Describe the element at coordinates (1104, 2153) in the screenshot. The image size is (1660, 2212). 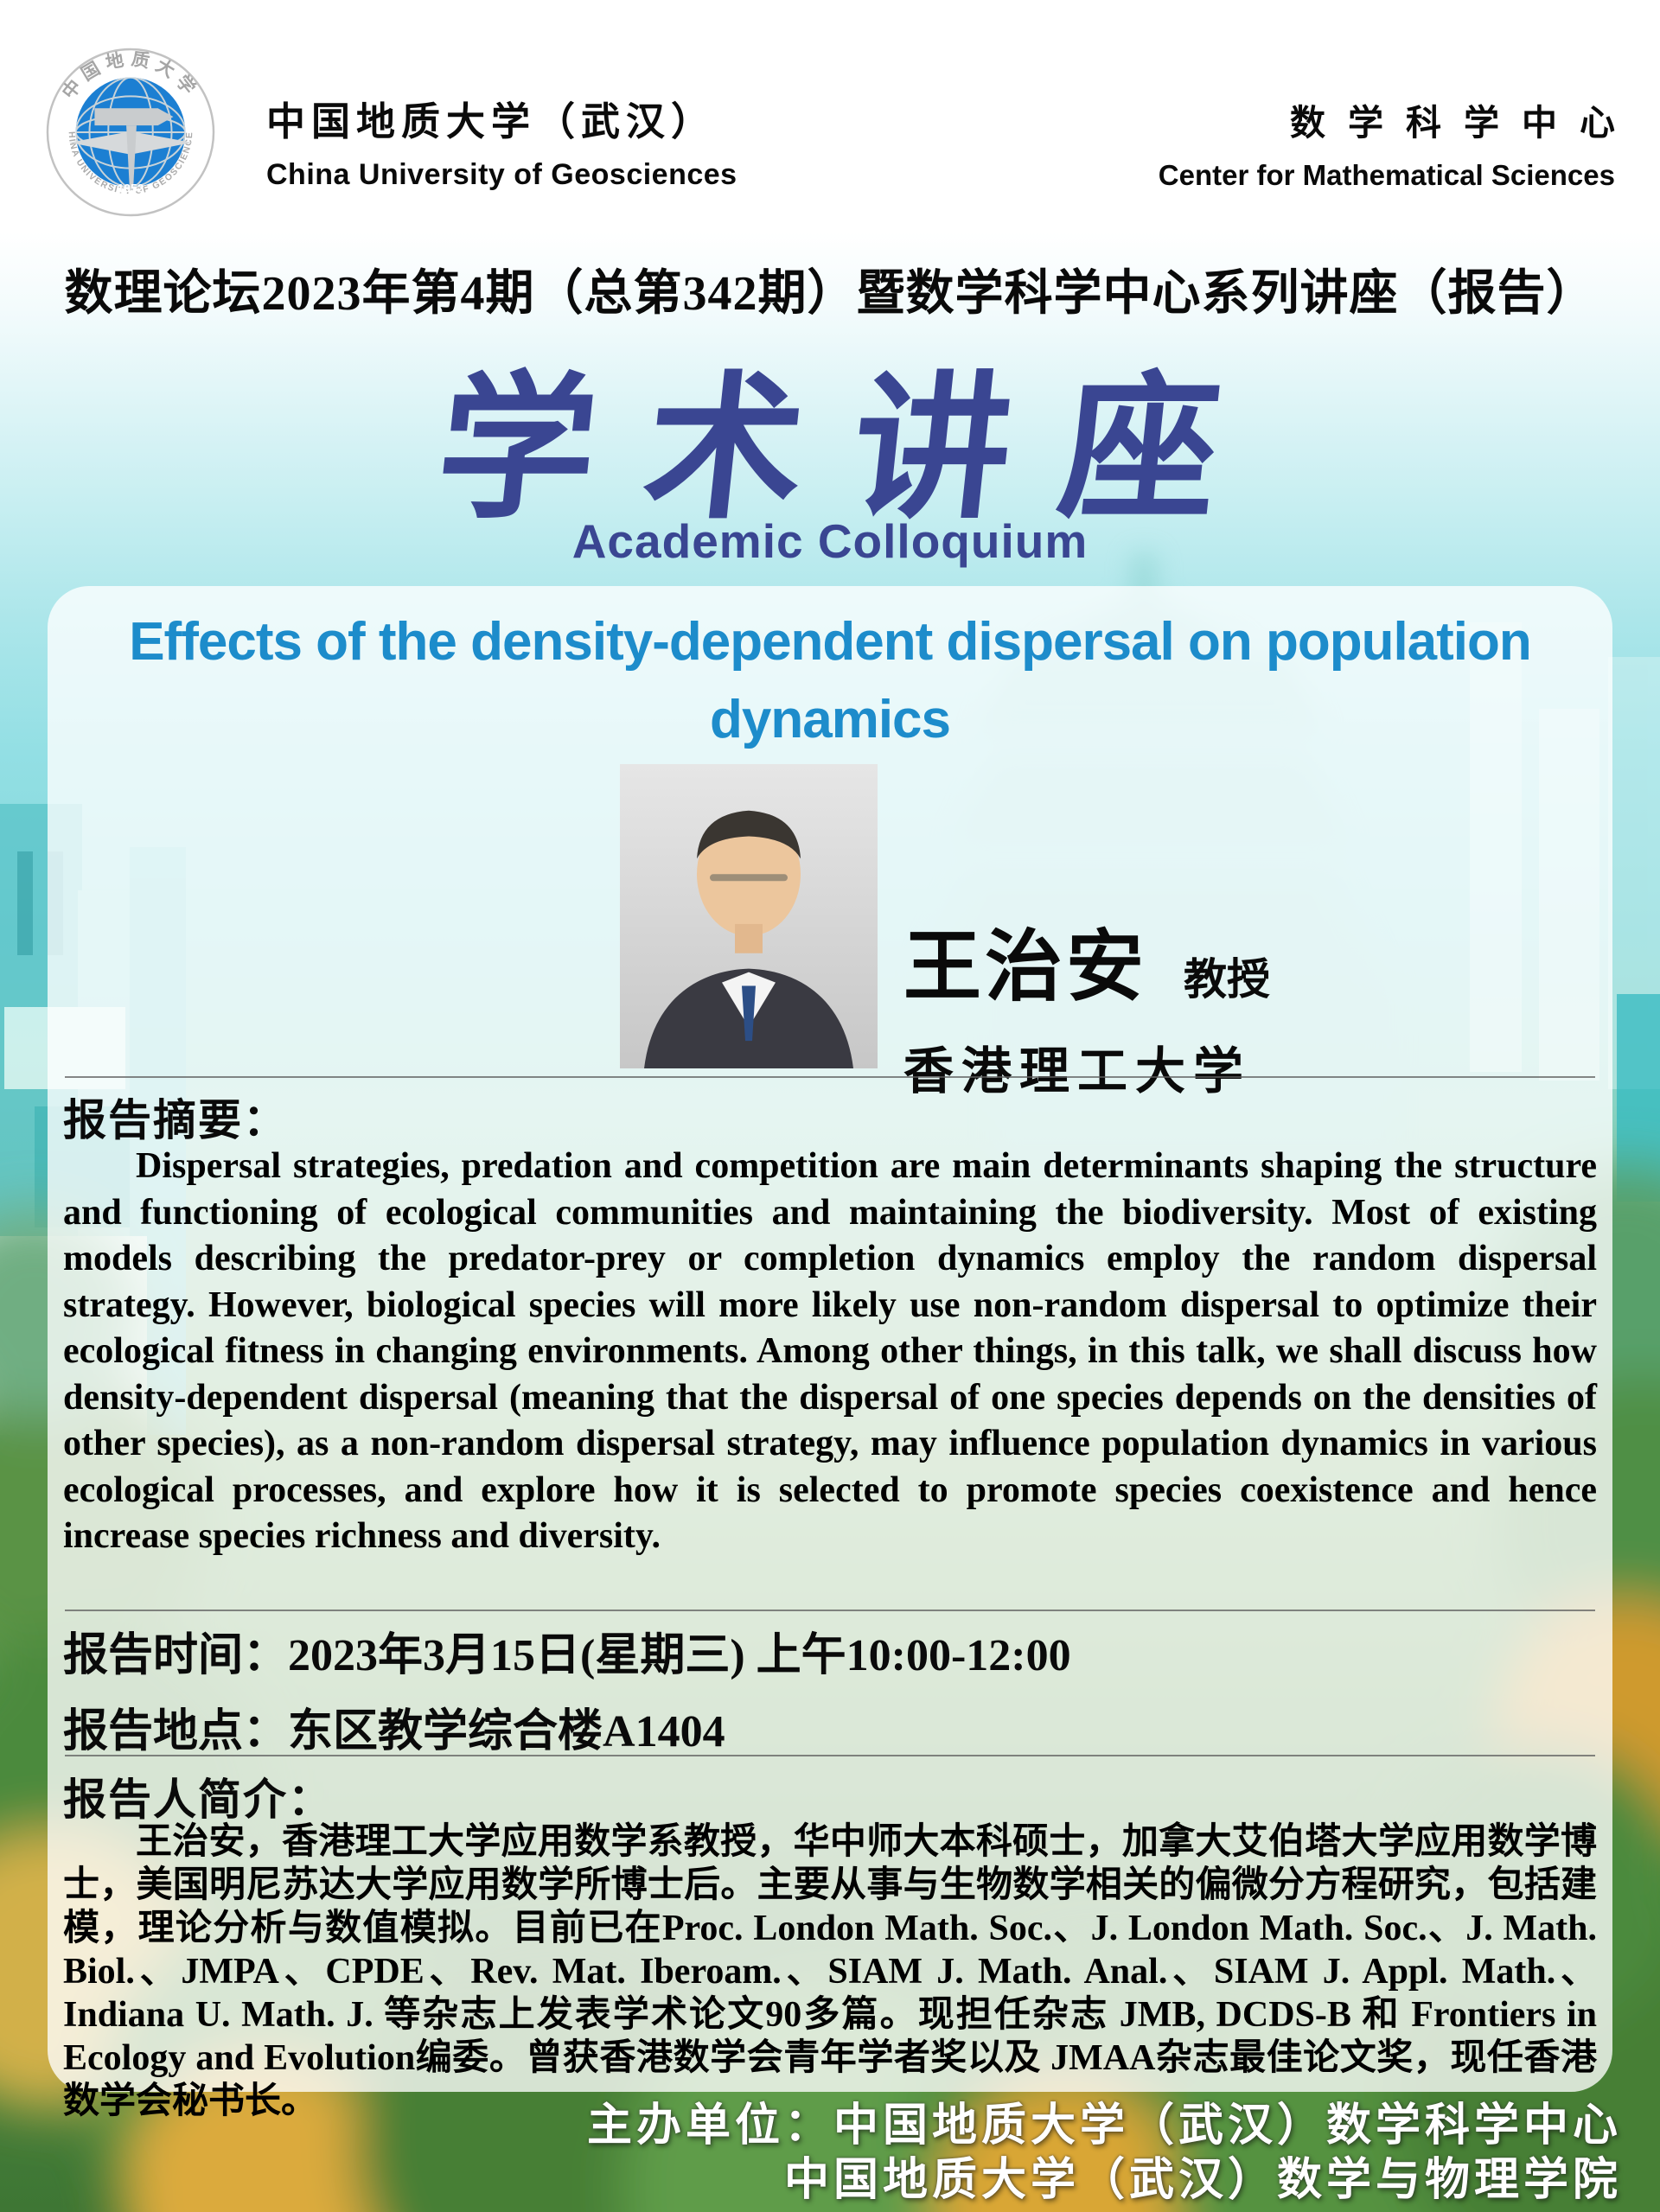
I see `organizers-block: 主办单位：中国地质大学（武汉）数学科学中心 中国地质大学（武汉）数学与物理学院` at that location.